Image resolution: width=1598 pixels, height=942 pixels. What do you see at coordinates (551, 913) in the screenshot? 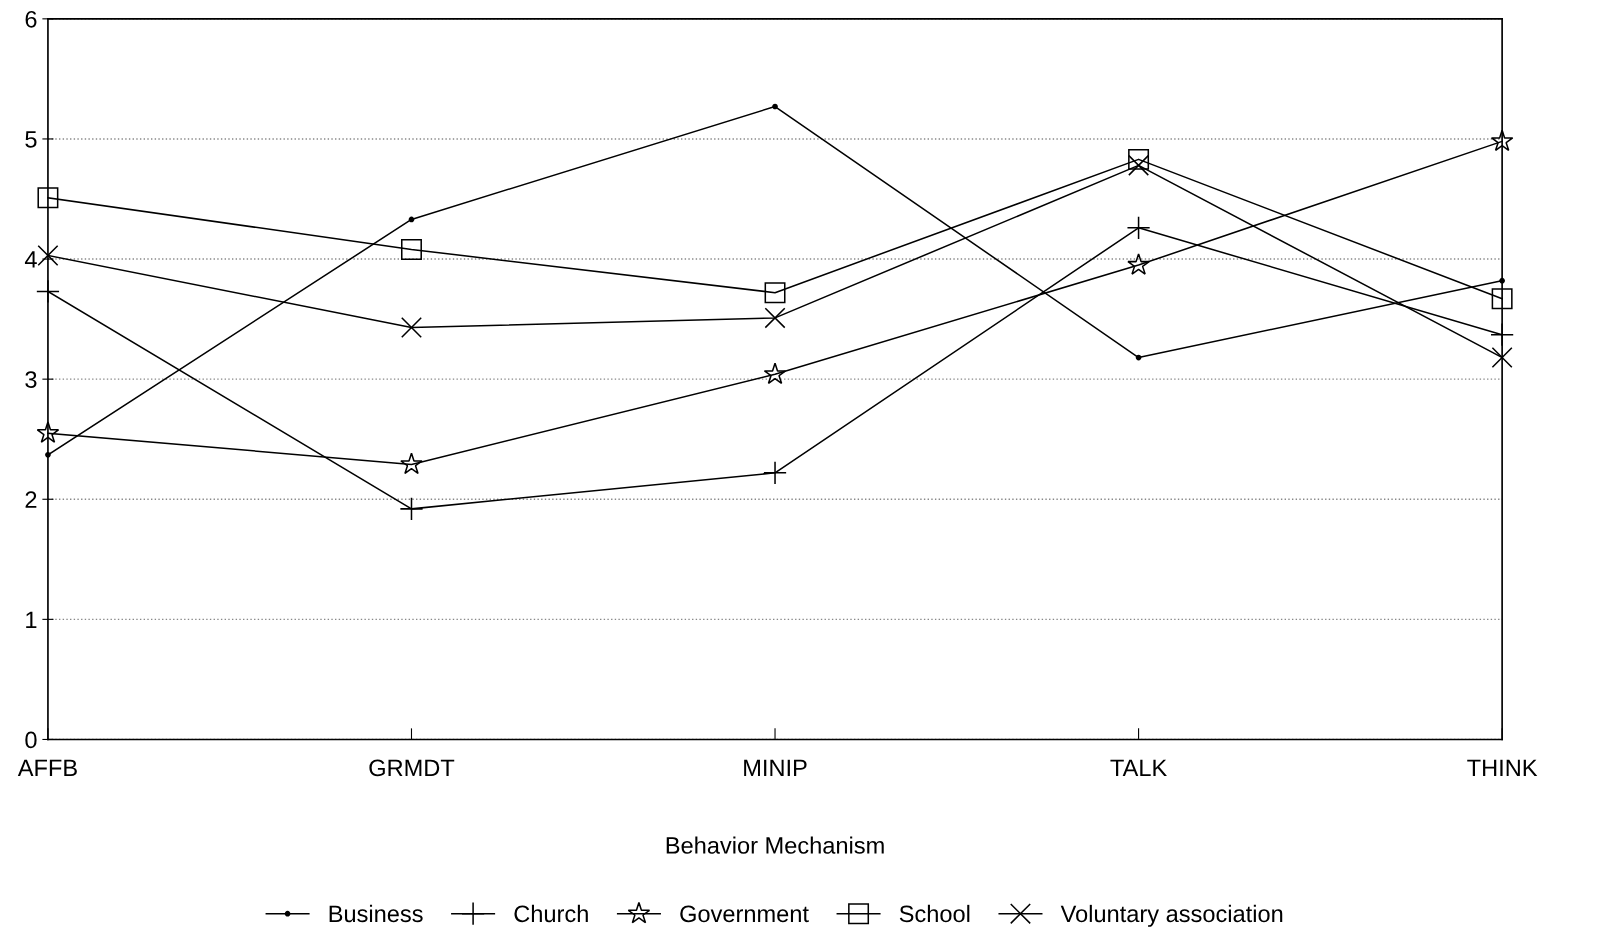
I see `legend-label: Church` at bounding box center [551, 913].